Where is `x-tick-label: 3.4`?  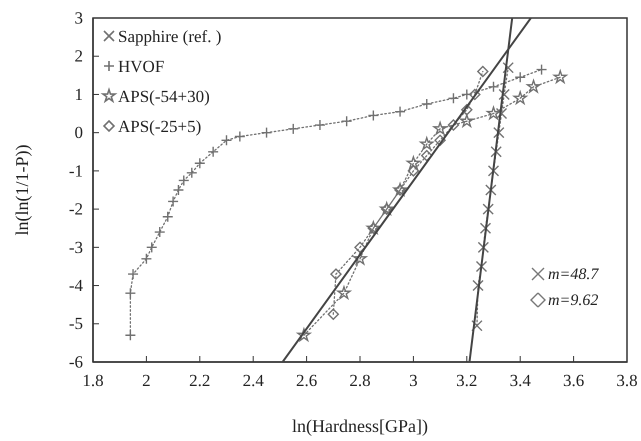 x-tick-label: 3.4 is located at coordinates (521, 380).